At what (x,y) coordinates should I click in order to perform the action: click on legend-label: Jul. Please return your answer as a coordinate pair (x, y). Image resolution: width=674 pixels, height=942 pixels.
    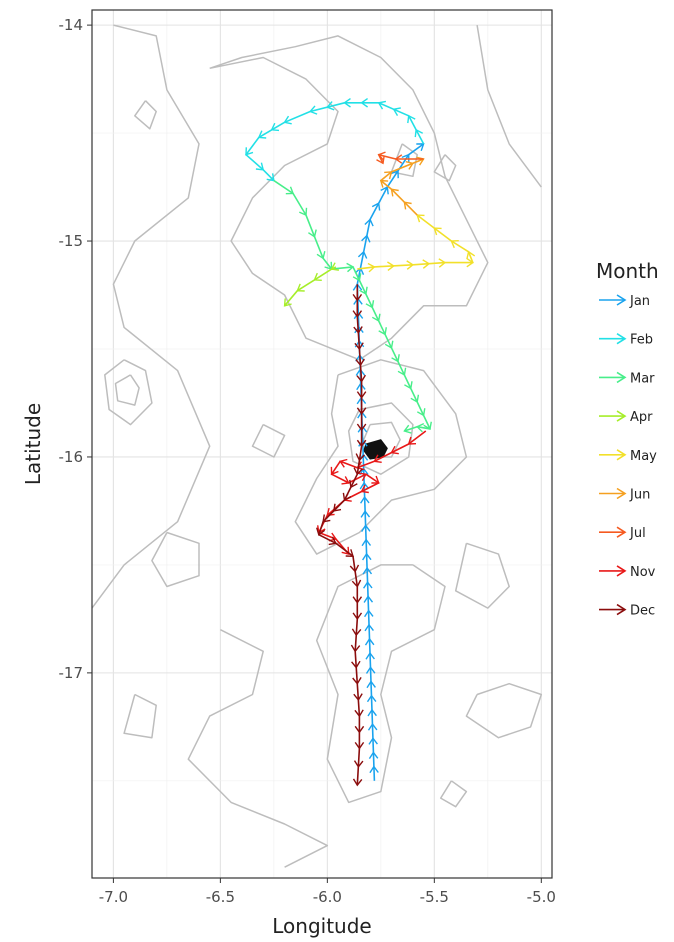
    Looking at the image, I should click on (637, 533).